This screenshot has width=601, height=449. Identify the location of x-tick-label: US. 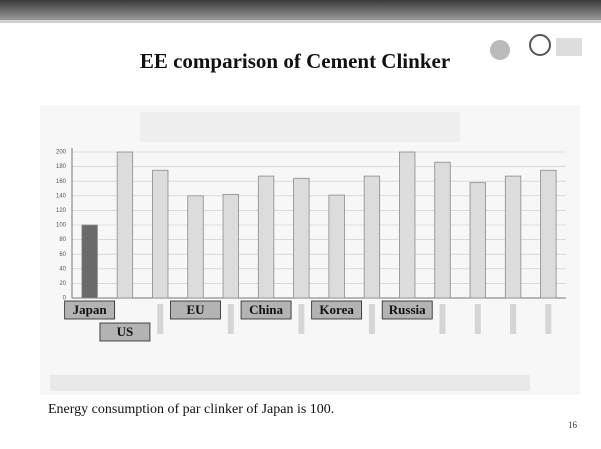
(125, 331).